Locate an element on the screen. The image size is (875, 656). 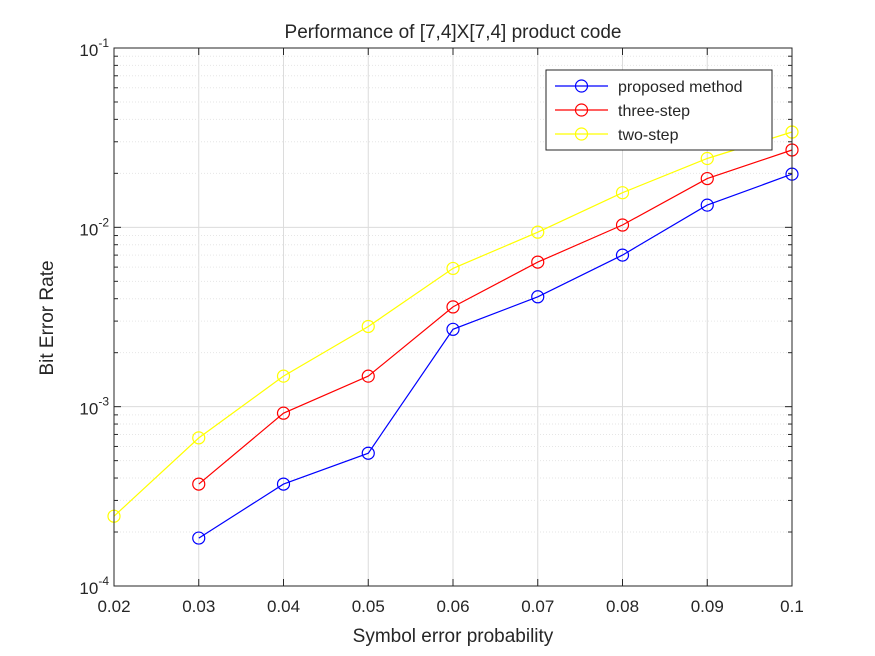
legend-entry-label: two-step is located at coordinates (648, 135).